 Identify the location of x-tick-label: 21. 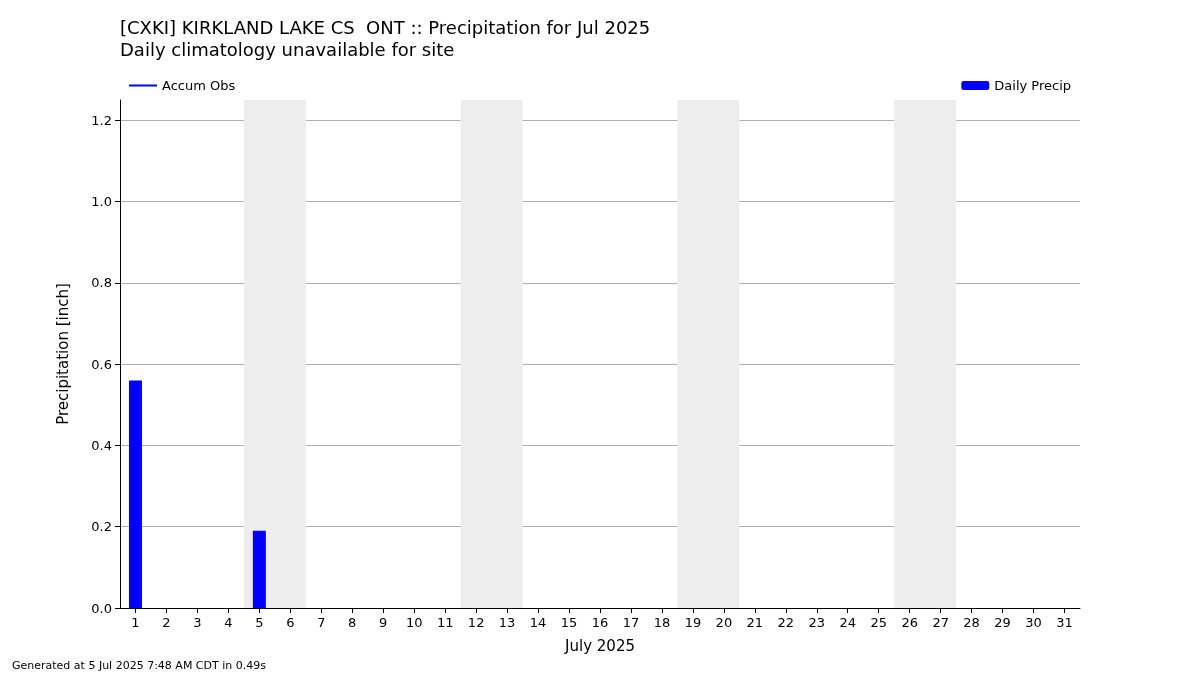
(755, 622).